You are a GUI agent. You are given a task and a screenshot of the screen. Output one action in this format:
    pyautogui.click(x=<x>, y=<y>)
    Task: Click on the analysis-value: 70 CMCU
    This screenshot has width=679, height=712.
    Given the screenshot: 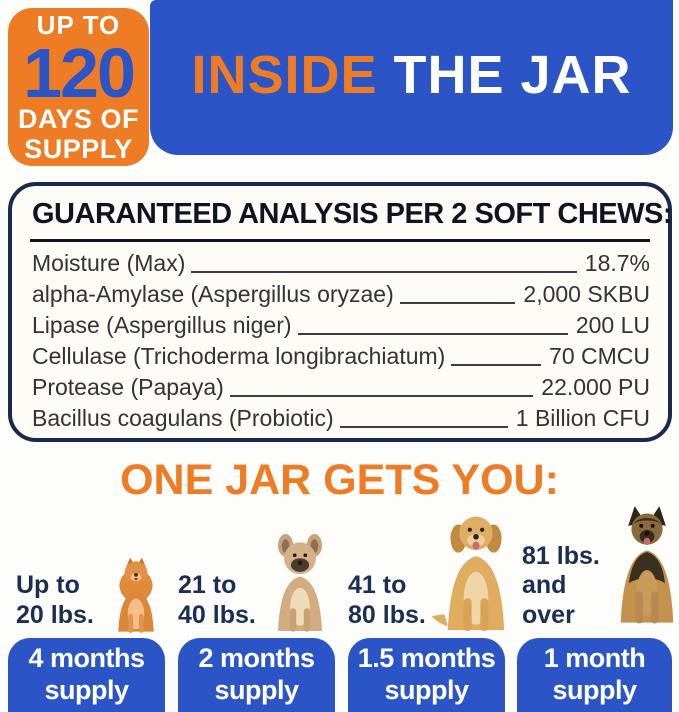 What is the action you would take?
    pyautogui.click(x=599, y=356)
    